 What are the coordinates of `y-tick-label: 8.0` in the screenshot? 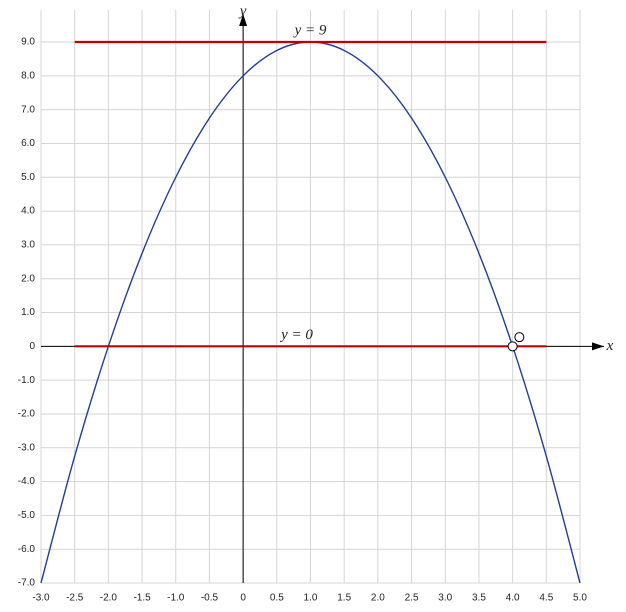 It's located at (28, 75).